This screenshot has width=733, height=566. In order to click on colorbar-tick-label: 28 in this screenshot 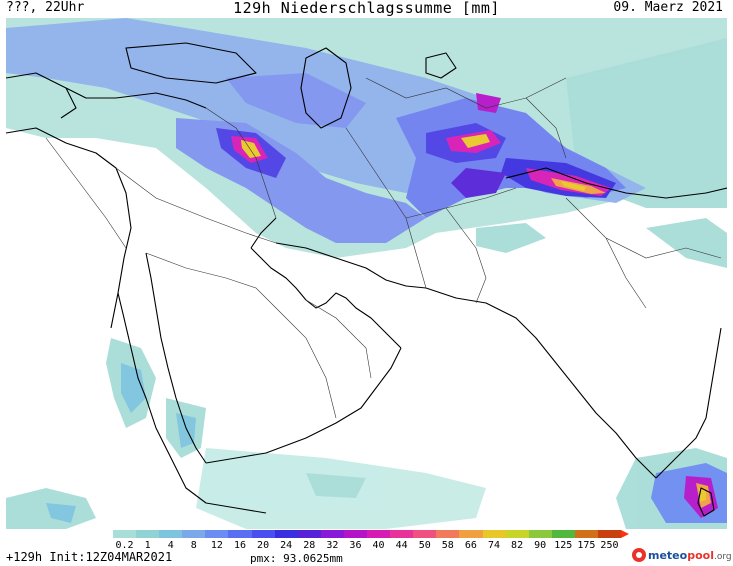, I will do `click(309, 545)`.